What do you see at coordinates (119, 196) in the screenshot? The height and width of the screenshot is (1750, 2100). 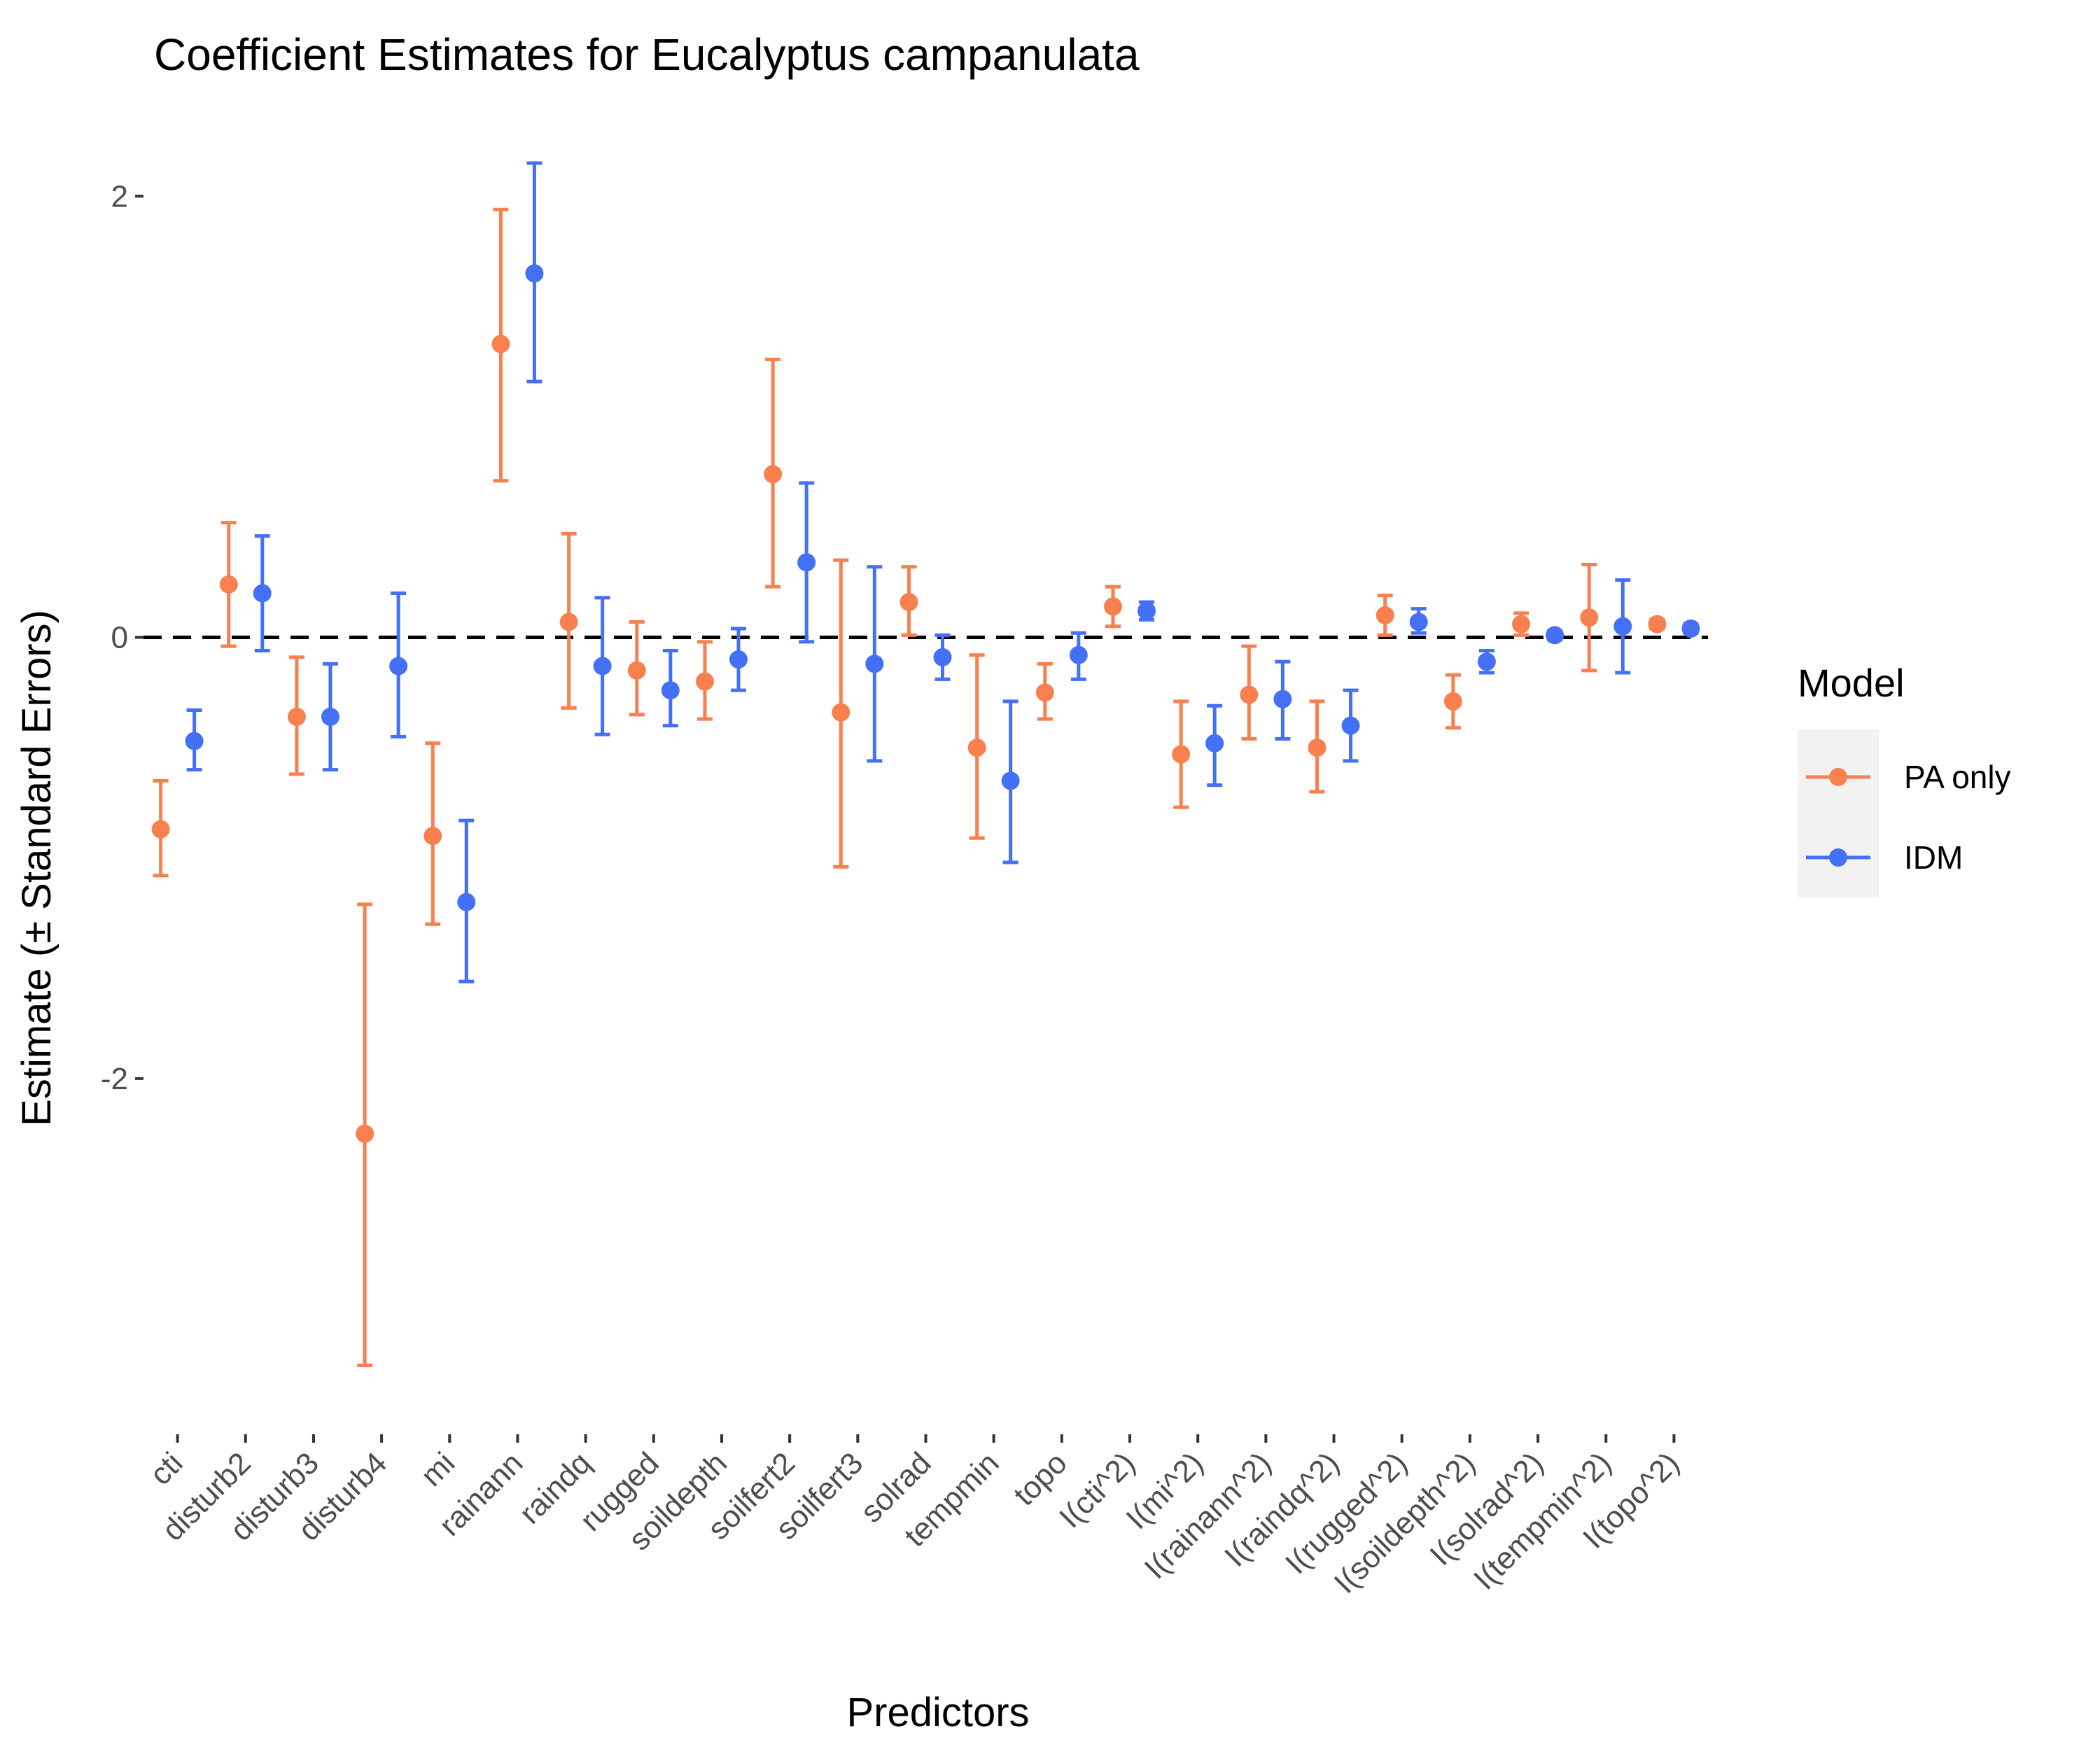 I see `y-tick-label: 2` at bounding box center [119, 196].